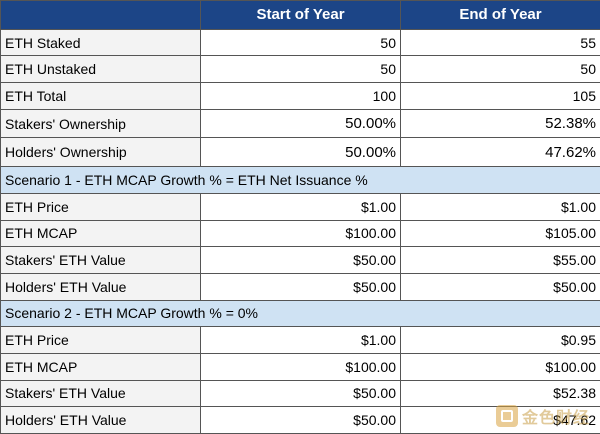 This screenshot has height=434, width=600. Describe the element at coordinates (500, 15) in the screenshot. I see `header-end-of-year: End of Year` at that location.